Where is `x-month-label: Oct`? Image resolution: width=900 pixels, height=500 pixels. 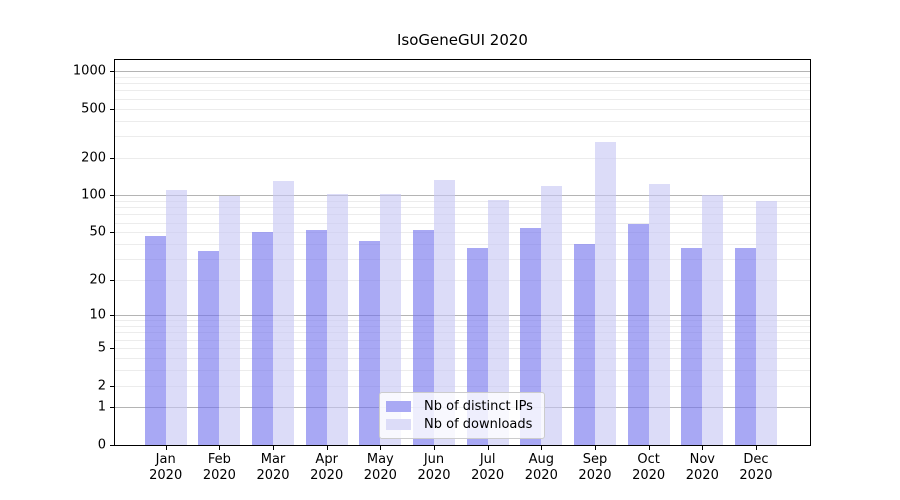 x-month-label: Oct is located at coordinates (648, 459).